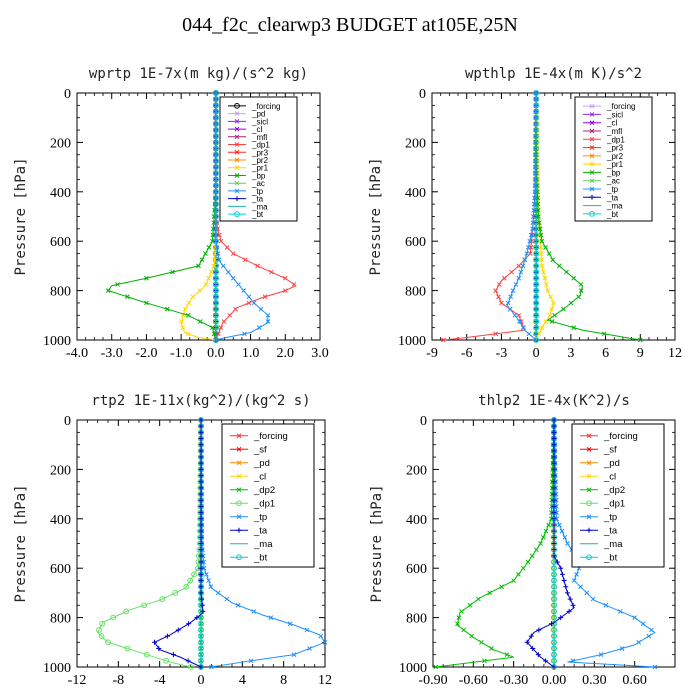 Image resolution: width=700 pixels, height=700 pixels. Describe the element at coordinates (198, 74) in the screenshot. I see `panel-title: wprtp 1E-7x(m kg)/(s^2 kg)` at that location.